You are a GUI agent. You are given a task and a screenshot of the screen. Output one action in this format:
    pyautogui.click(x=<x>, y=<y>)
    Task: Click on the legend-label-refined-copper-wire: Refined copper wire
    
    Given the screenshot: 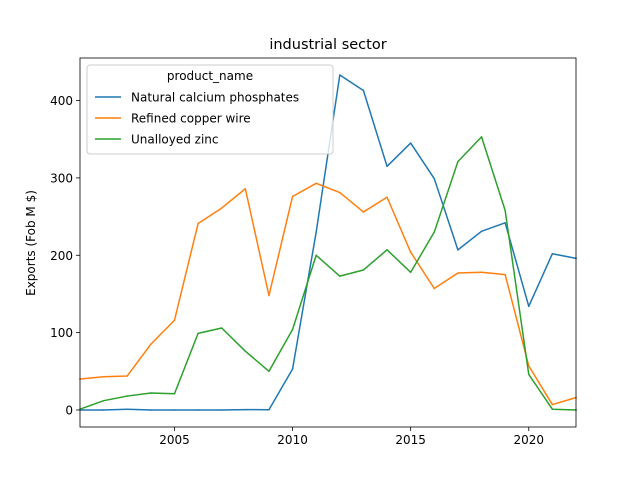 What is the action you would take?
    pyautogui.click(x=191, y=119)
    